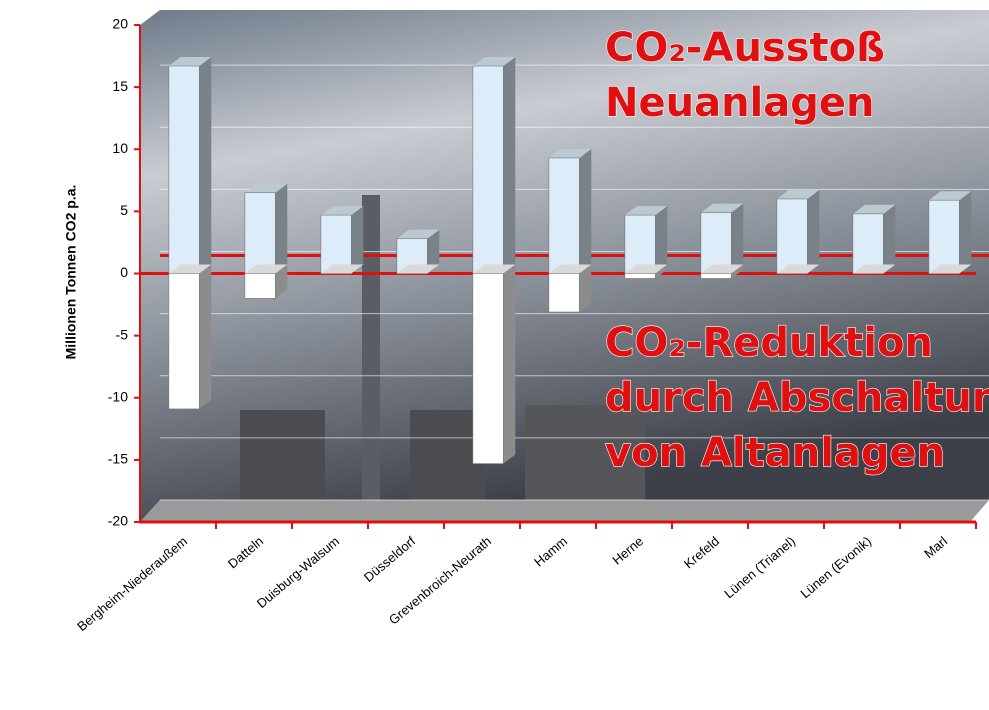 The height and width of the screenshot is (710, 989). Describe the element at coordinates (132, 583) in the screenshot. I see `x-tick-label: Bergheim-Niederaußem` at that location.